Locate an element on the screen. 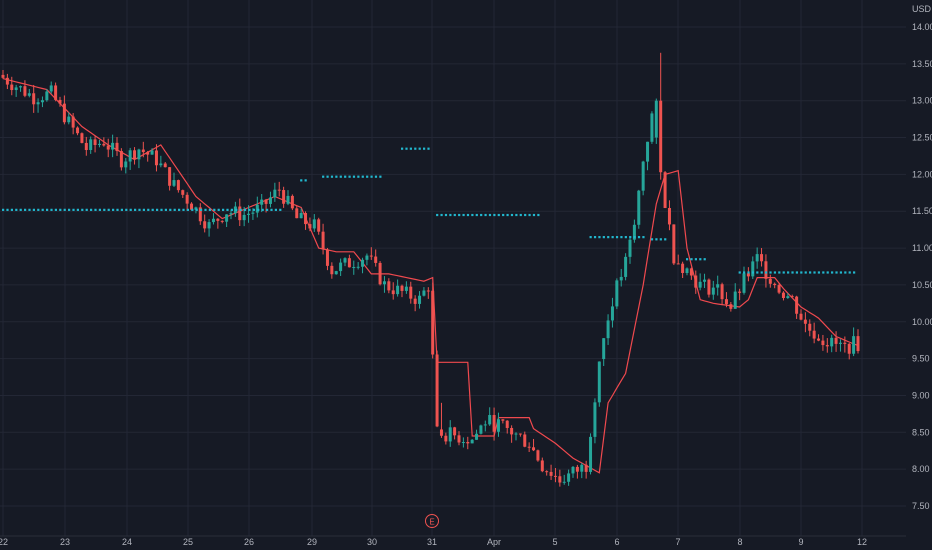 The image size is (932, 550). y-tick-label: 8.00 is located at coordinates (921, 469).